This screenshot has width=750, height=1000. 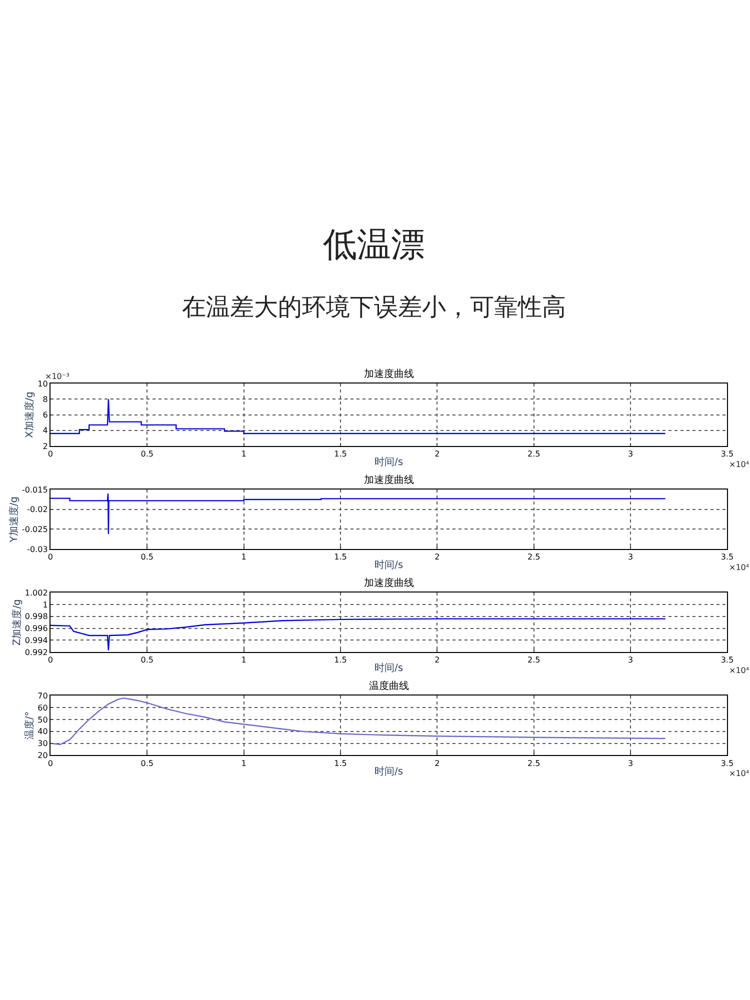 I want to click on y-tick-label: 20, so click(x=43, y=755).